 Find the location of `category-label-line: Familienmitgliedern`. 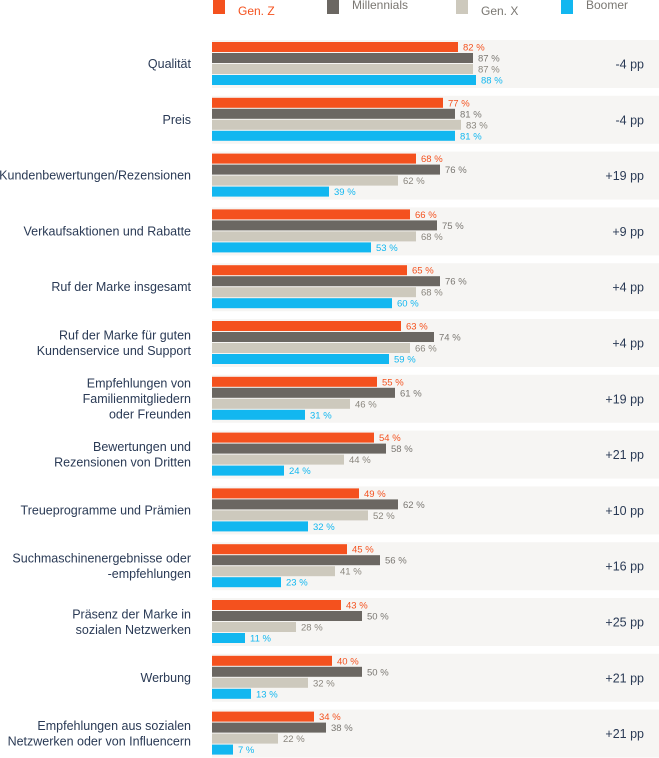

category-label-line: Familienmitgliedern is located at coordinates (137, 399).